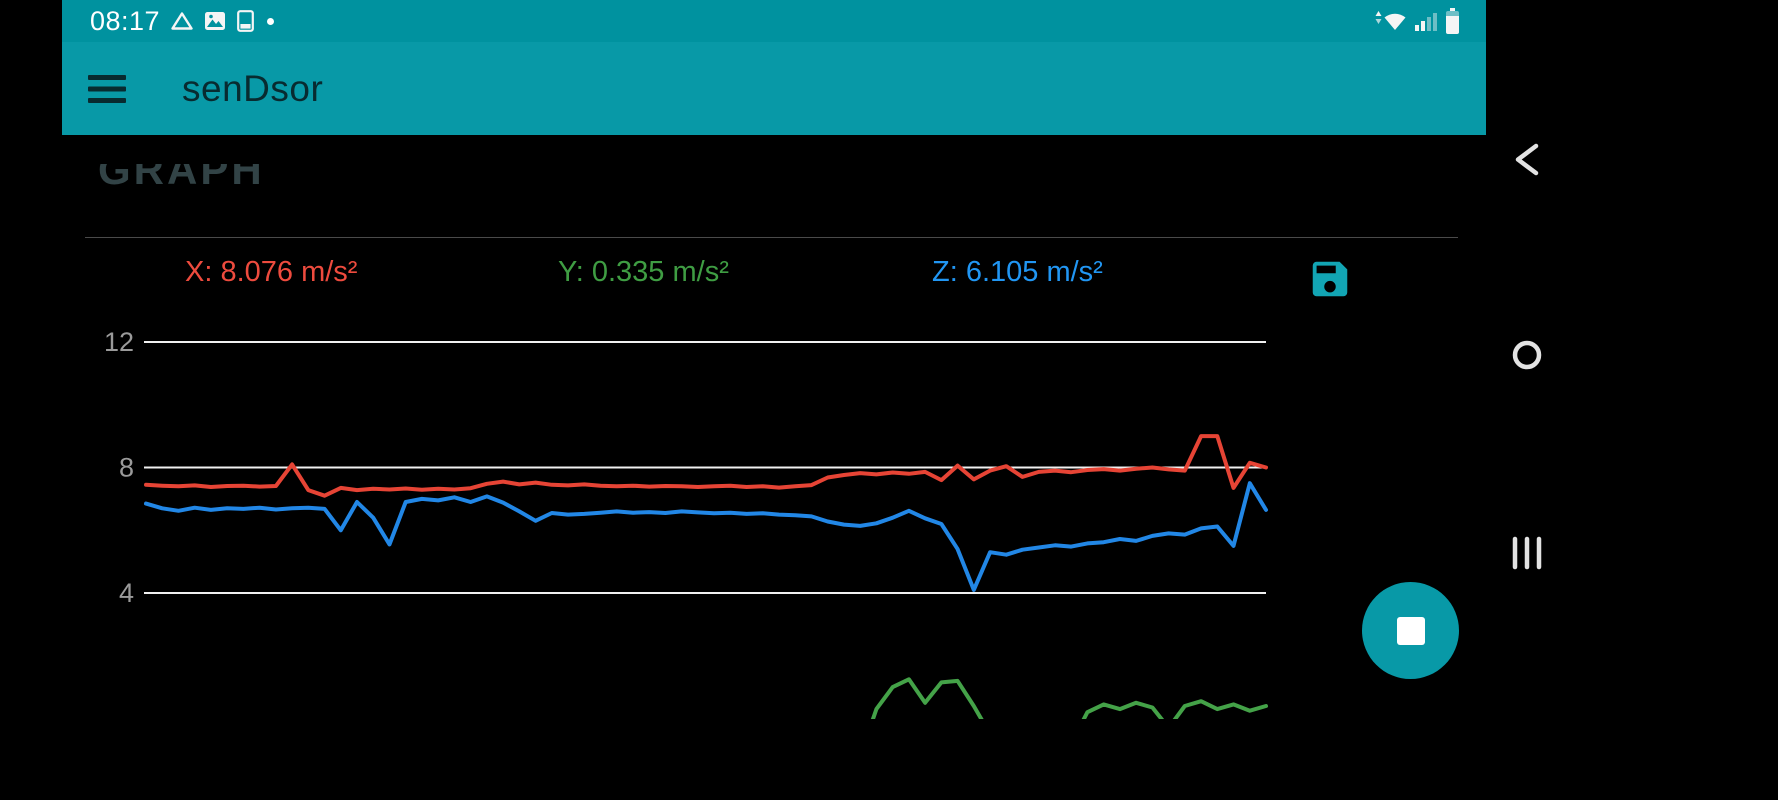 Image resolution: width=1778 pixels, height=800 pixels. I want to click on status-bar: 08:17, so click(774, 21).